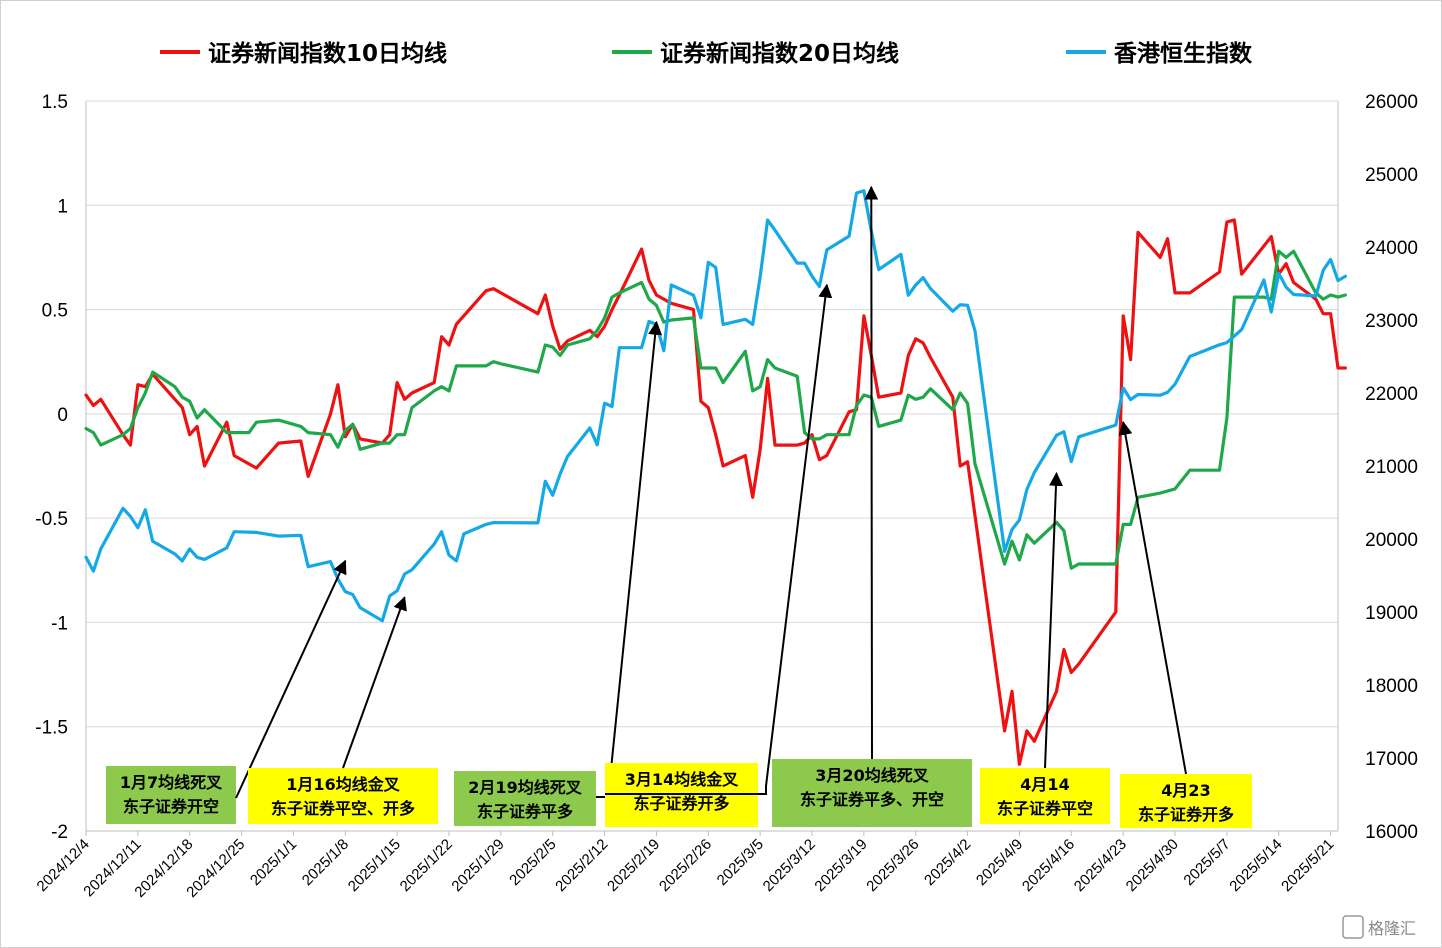  I want to click on y-right-tick-label: 16000, so click(1391, 832).